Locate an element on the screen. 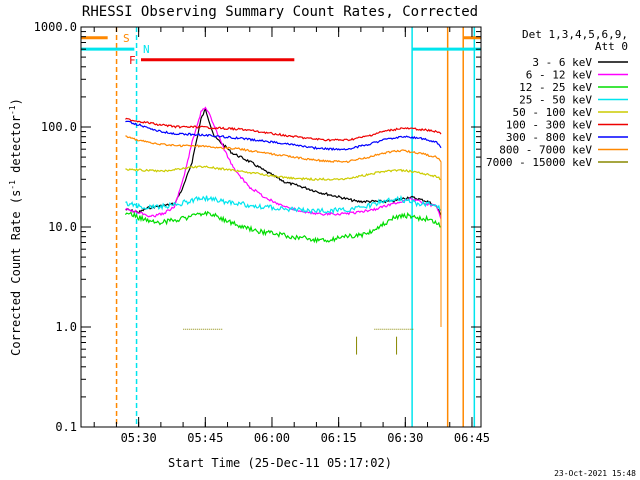  flag-label-S: S is located at coordinates (126, 38).